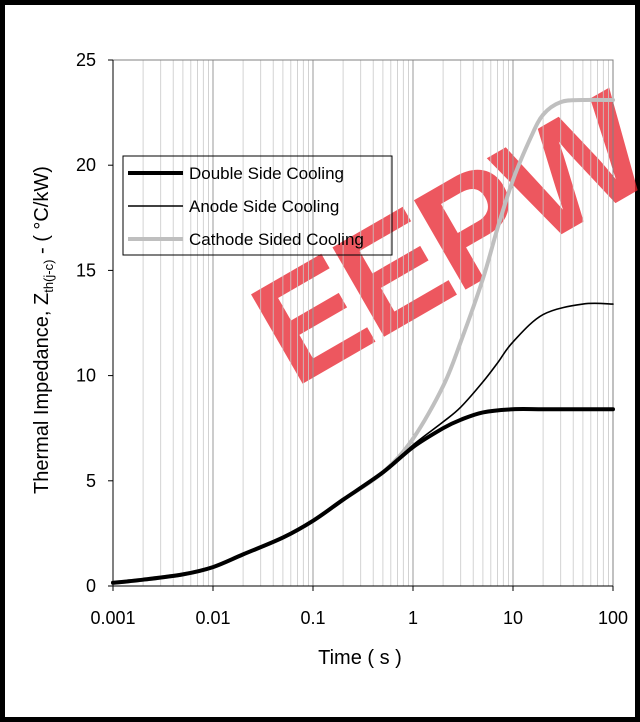  Describe the element at coordinates (613, 618) in the screenshot. I see `x-tick-label: 100` at that location.